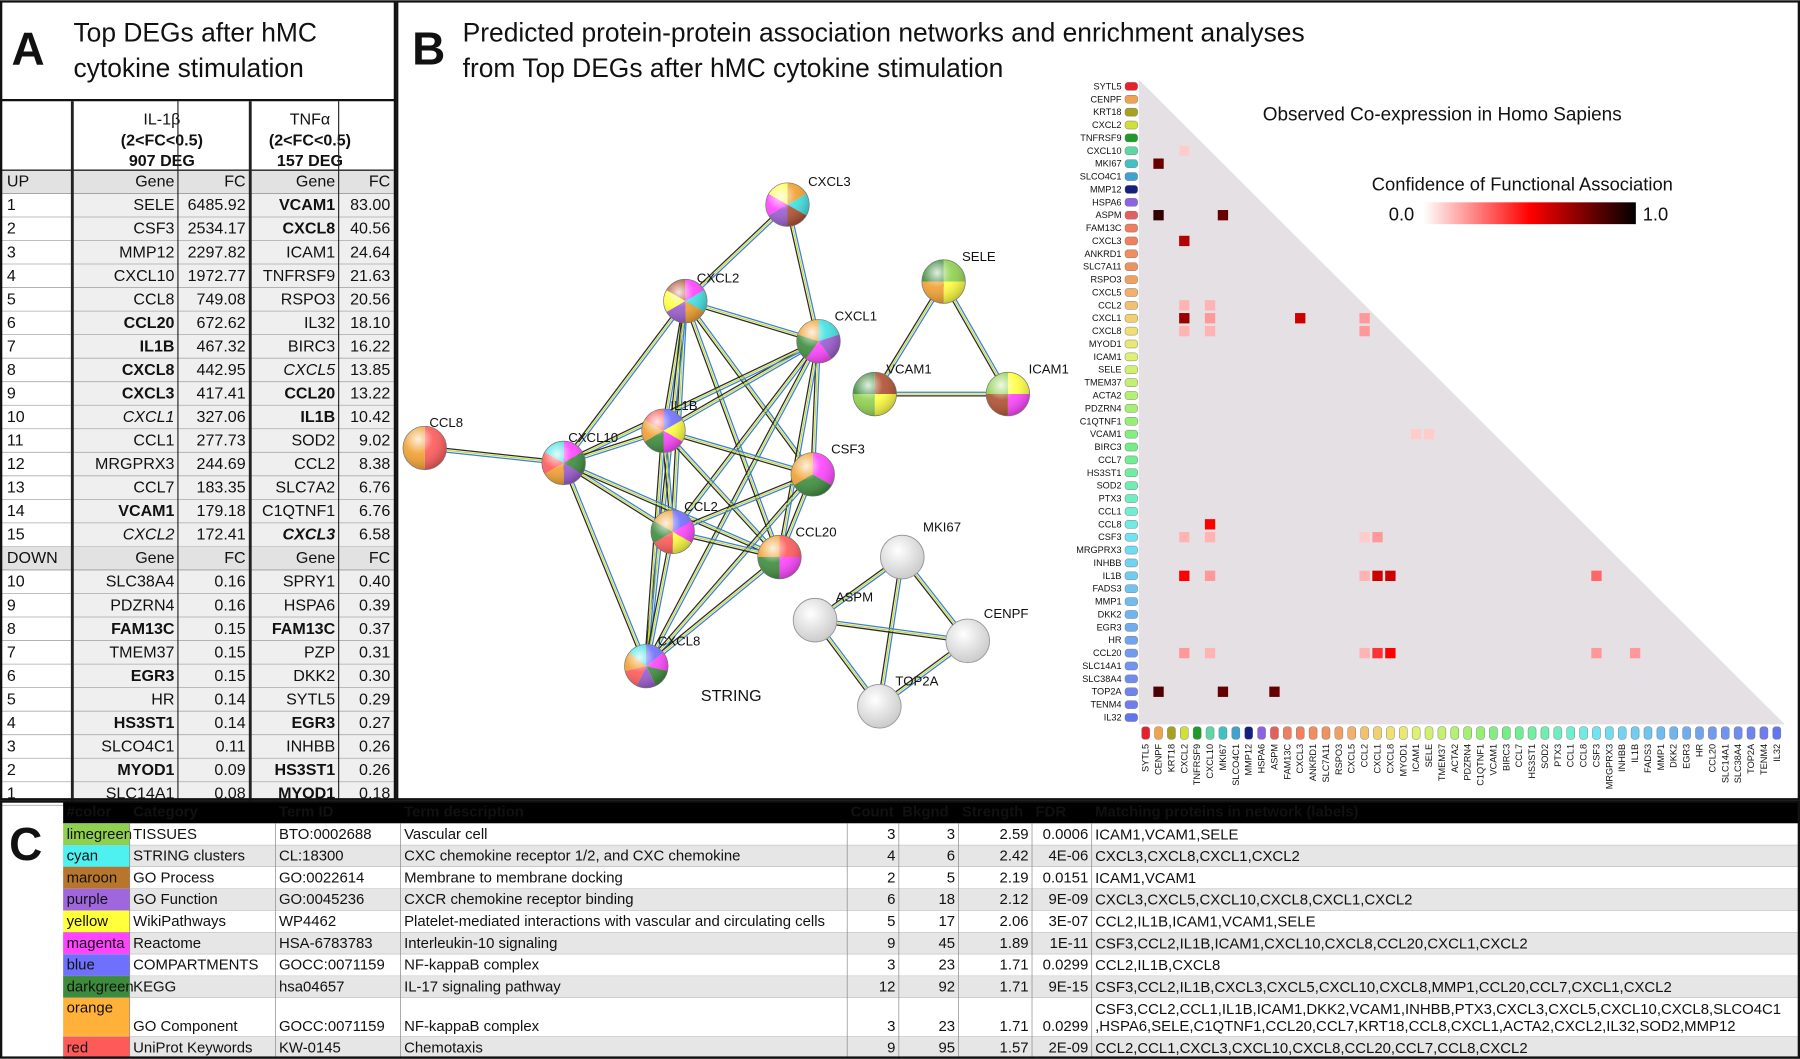 This screenshot has width=1800, height=1059. Describe the element at coordinates (1068, 921) in the screenshot. I see `table-cell: 3E-07` at that location.